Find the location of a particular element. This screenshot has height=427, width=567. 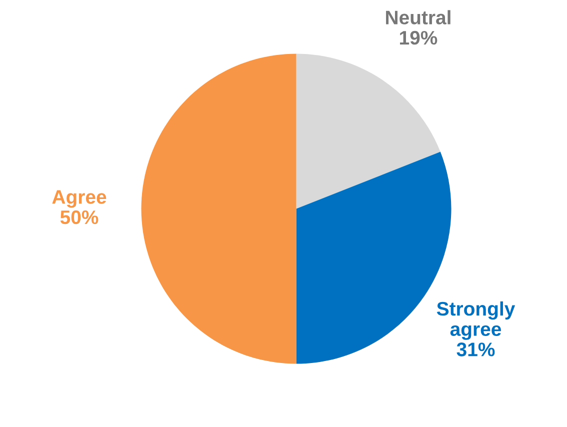

data-label: 50% is located at coordinates (79, 217).